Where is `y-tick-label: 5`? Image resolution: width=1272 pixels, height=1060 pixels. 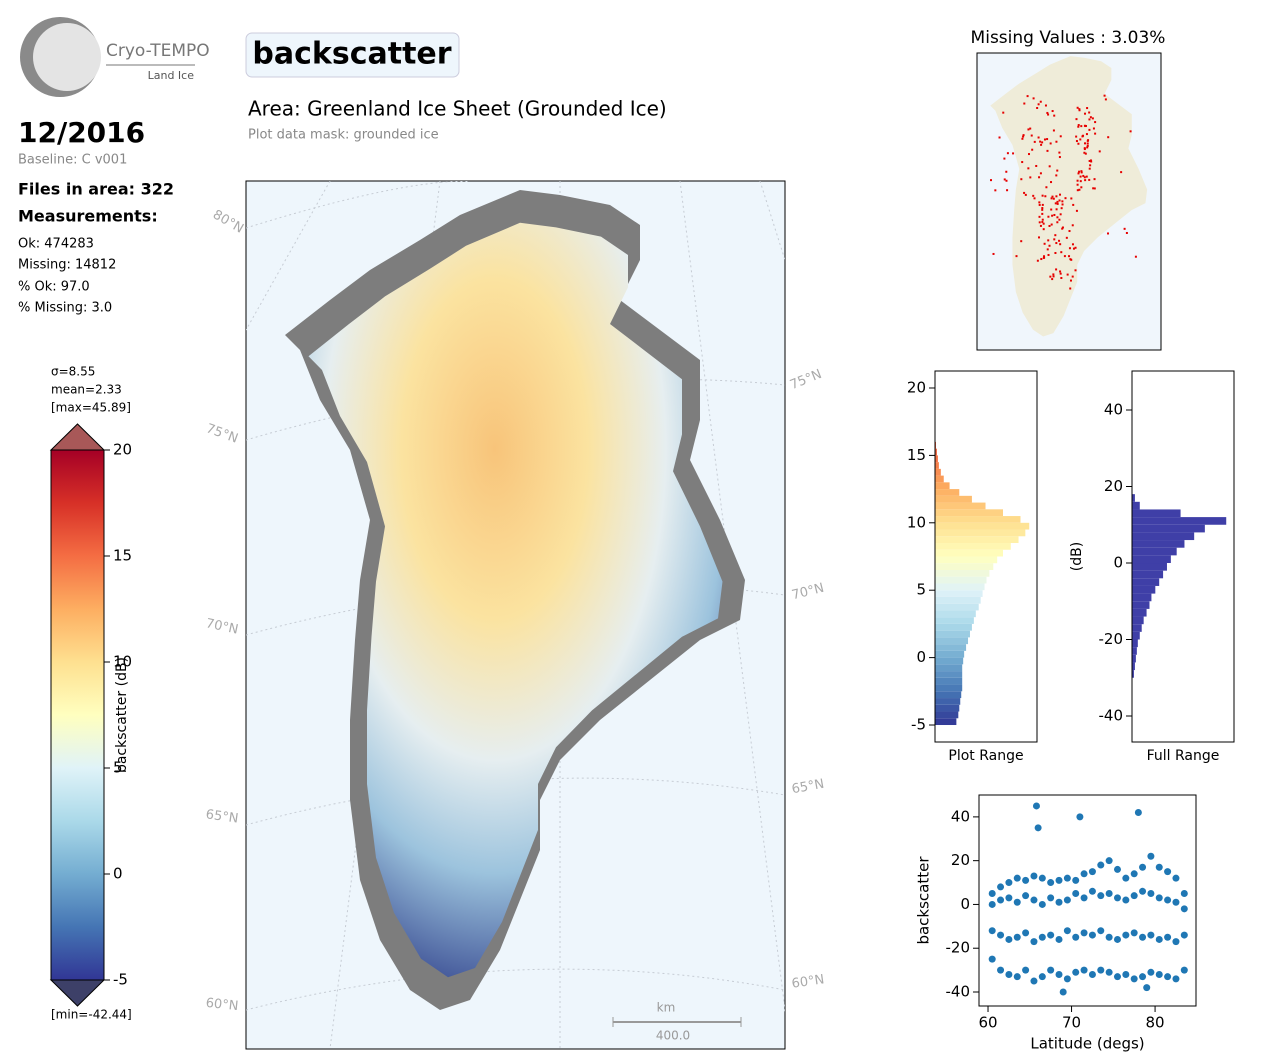
y-tick-label: 5 is located at coordinates (118, 768).